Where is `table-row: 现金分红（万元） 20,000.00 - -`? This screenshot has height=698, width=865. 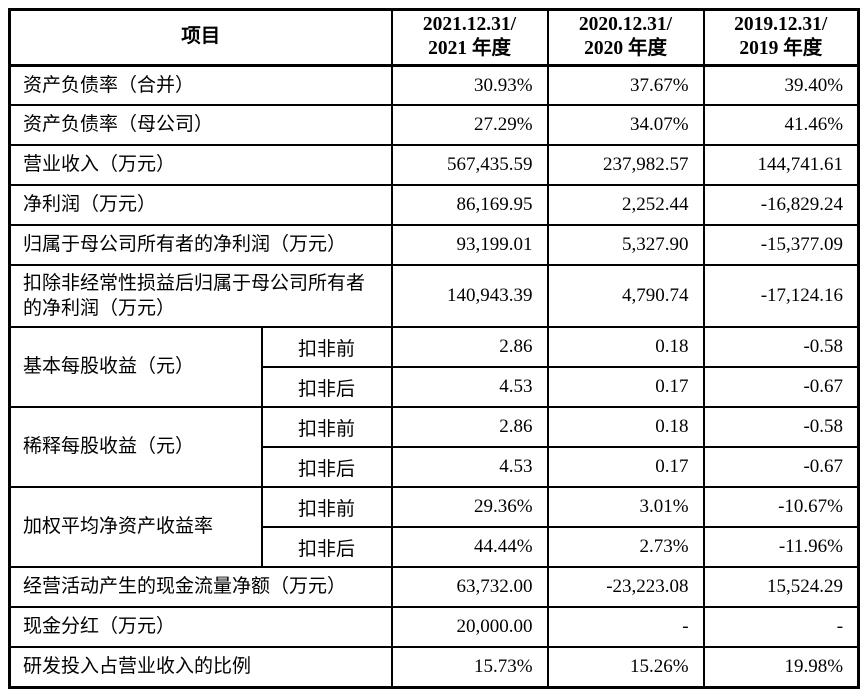 table-row: 现金分红（万元） 20,000.00 - - is located at coordinates (434, 627).